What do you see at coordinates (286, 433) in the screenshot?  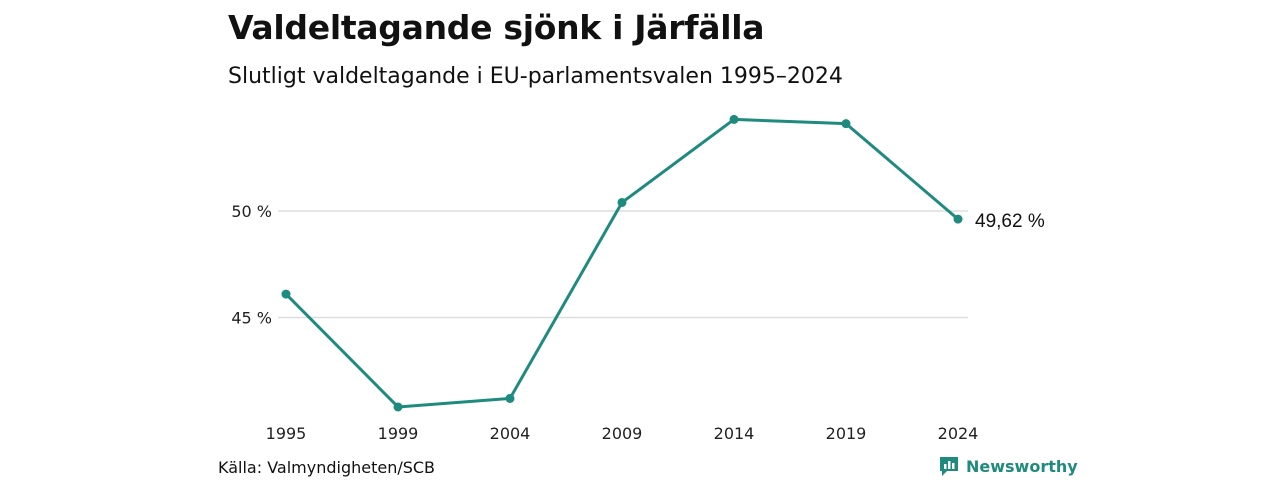 I see `x-tick-label-1995: 1995` at bounding box center [286, 433].